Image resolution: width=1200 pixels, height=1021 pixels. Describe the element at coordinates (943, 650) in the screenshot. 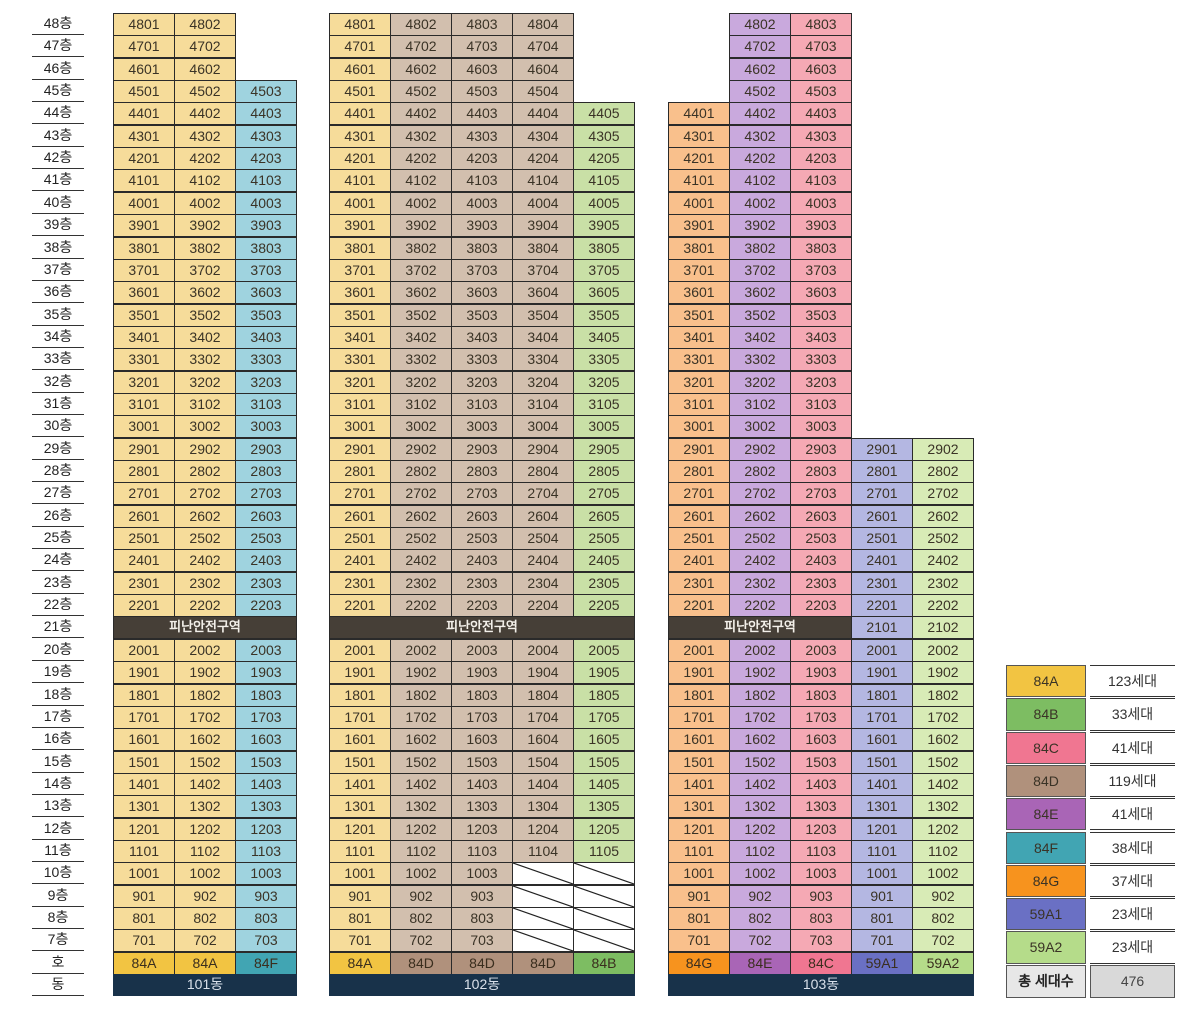

I see `unit-cell: 2002` at that location.